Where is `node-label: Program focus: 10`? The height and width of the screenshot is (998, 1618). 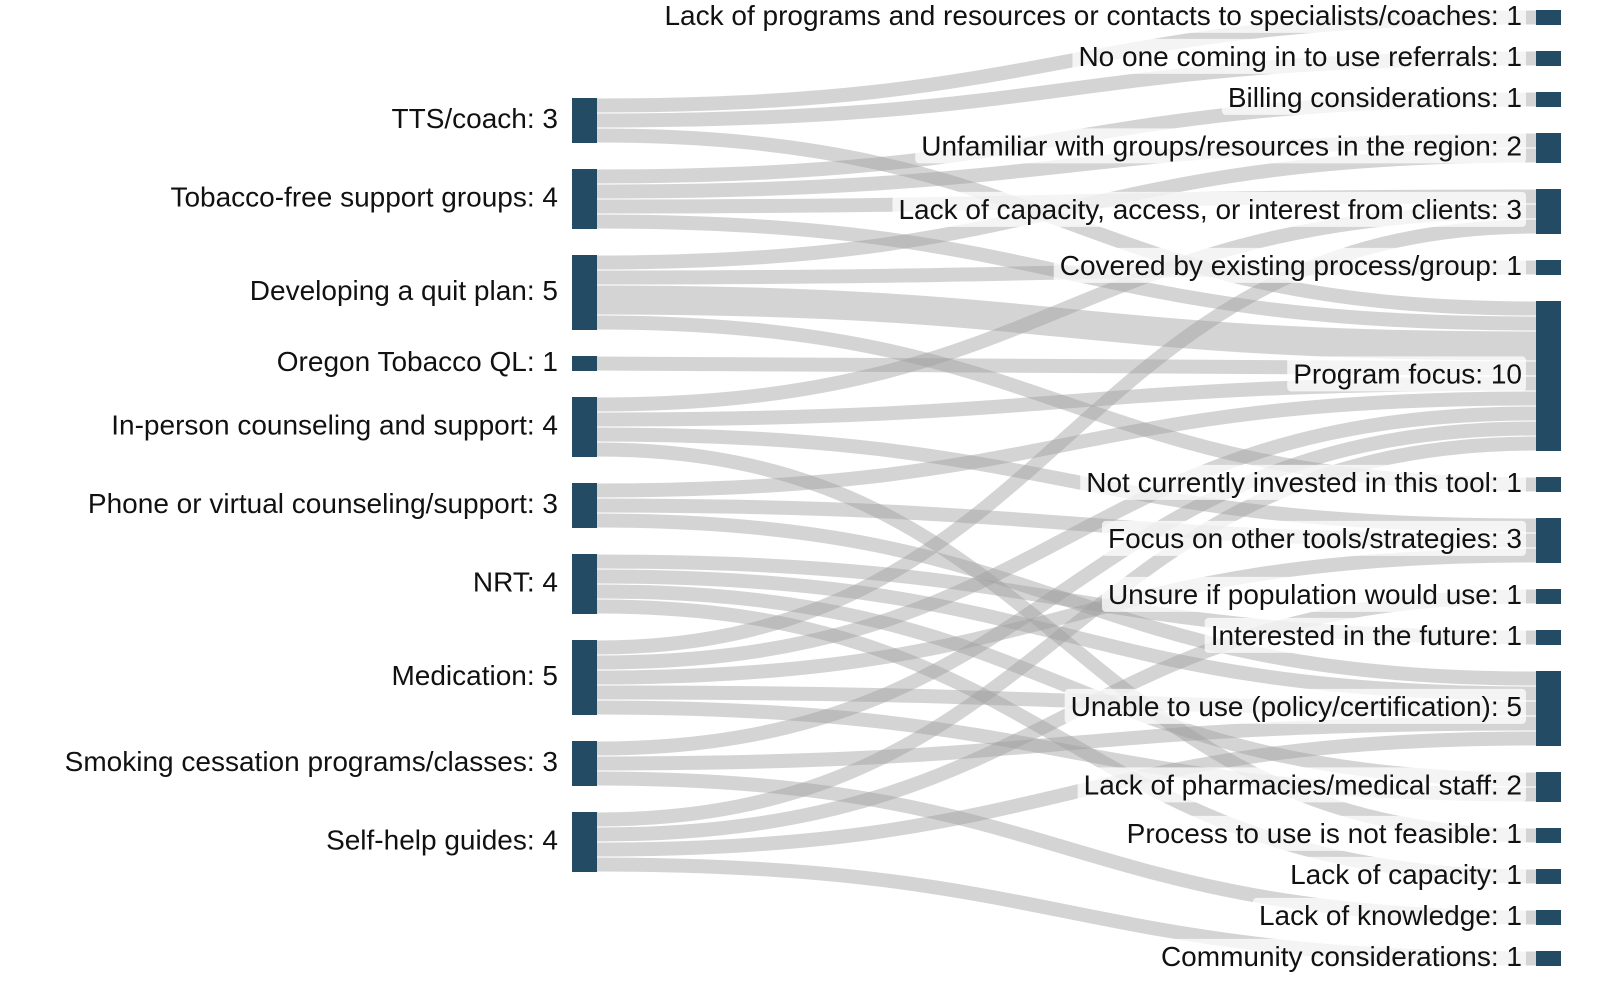
node-label: Program focus: 10 is located at coordinates (1407, 373).